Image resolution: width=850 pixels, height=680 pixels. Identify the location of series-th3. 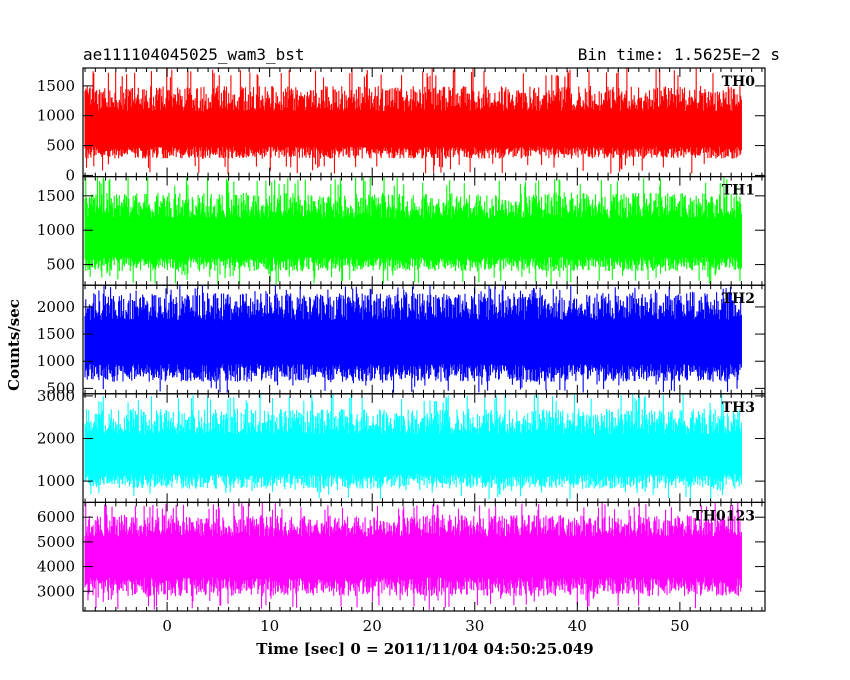
(413, 446).